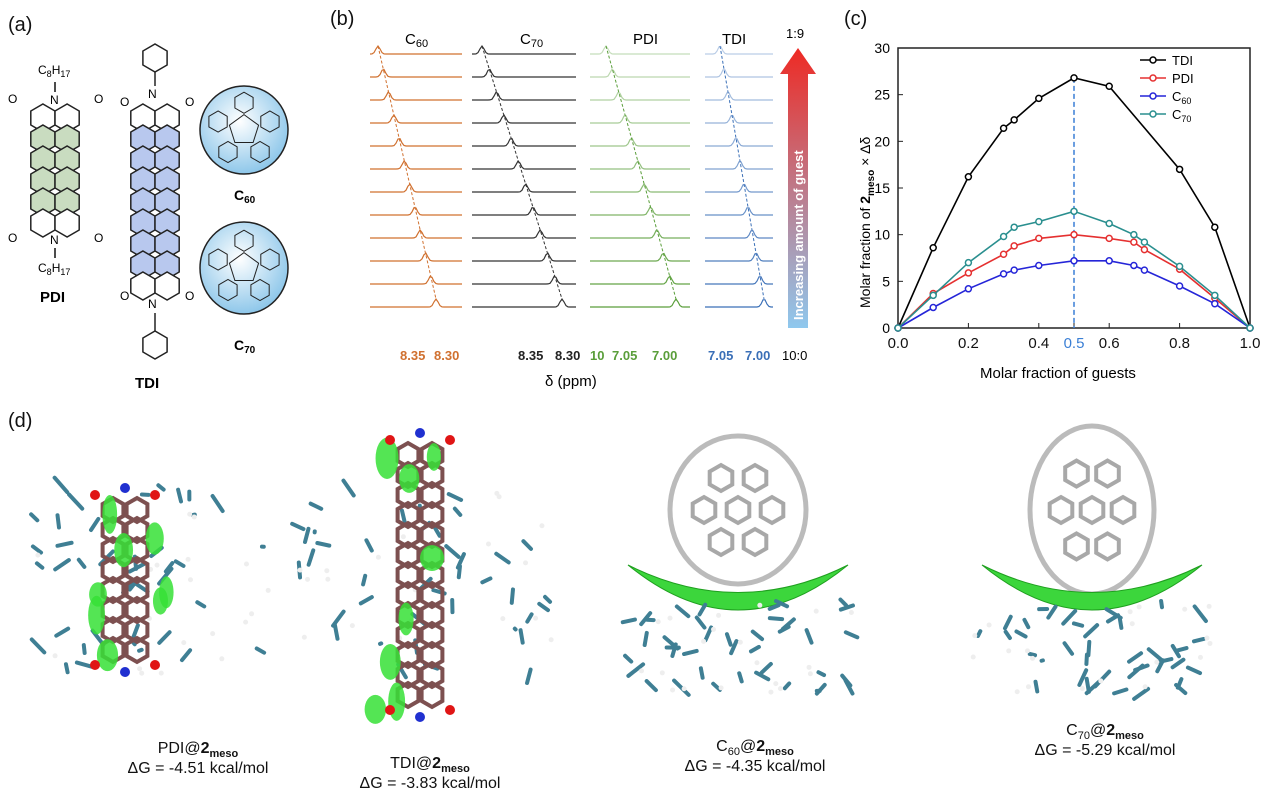  I want to click on fullerene-ring, so click(1061, 510).